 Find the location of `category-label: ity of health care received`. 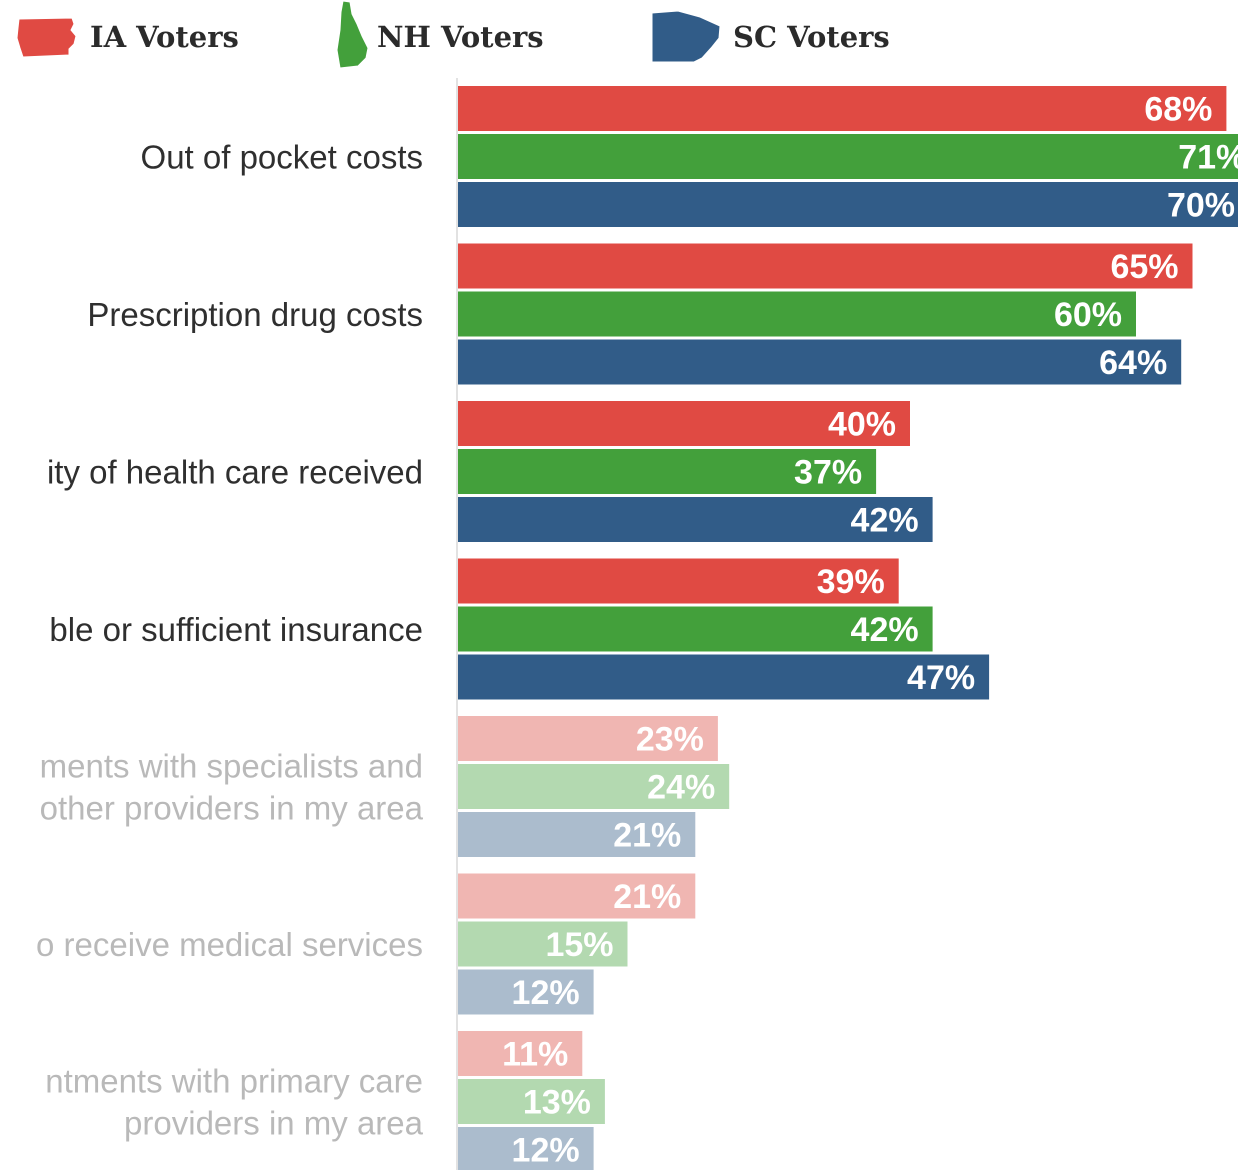

category-label: ity of health care received is located at coordinates (235, 472).